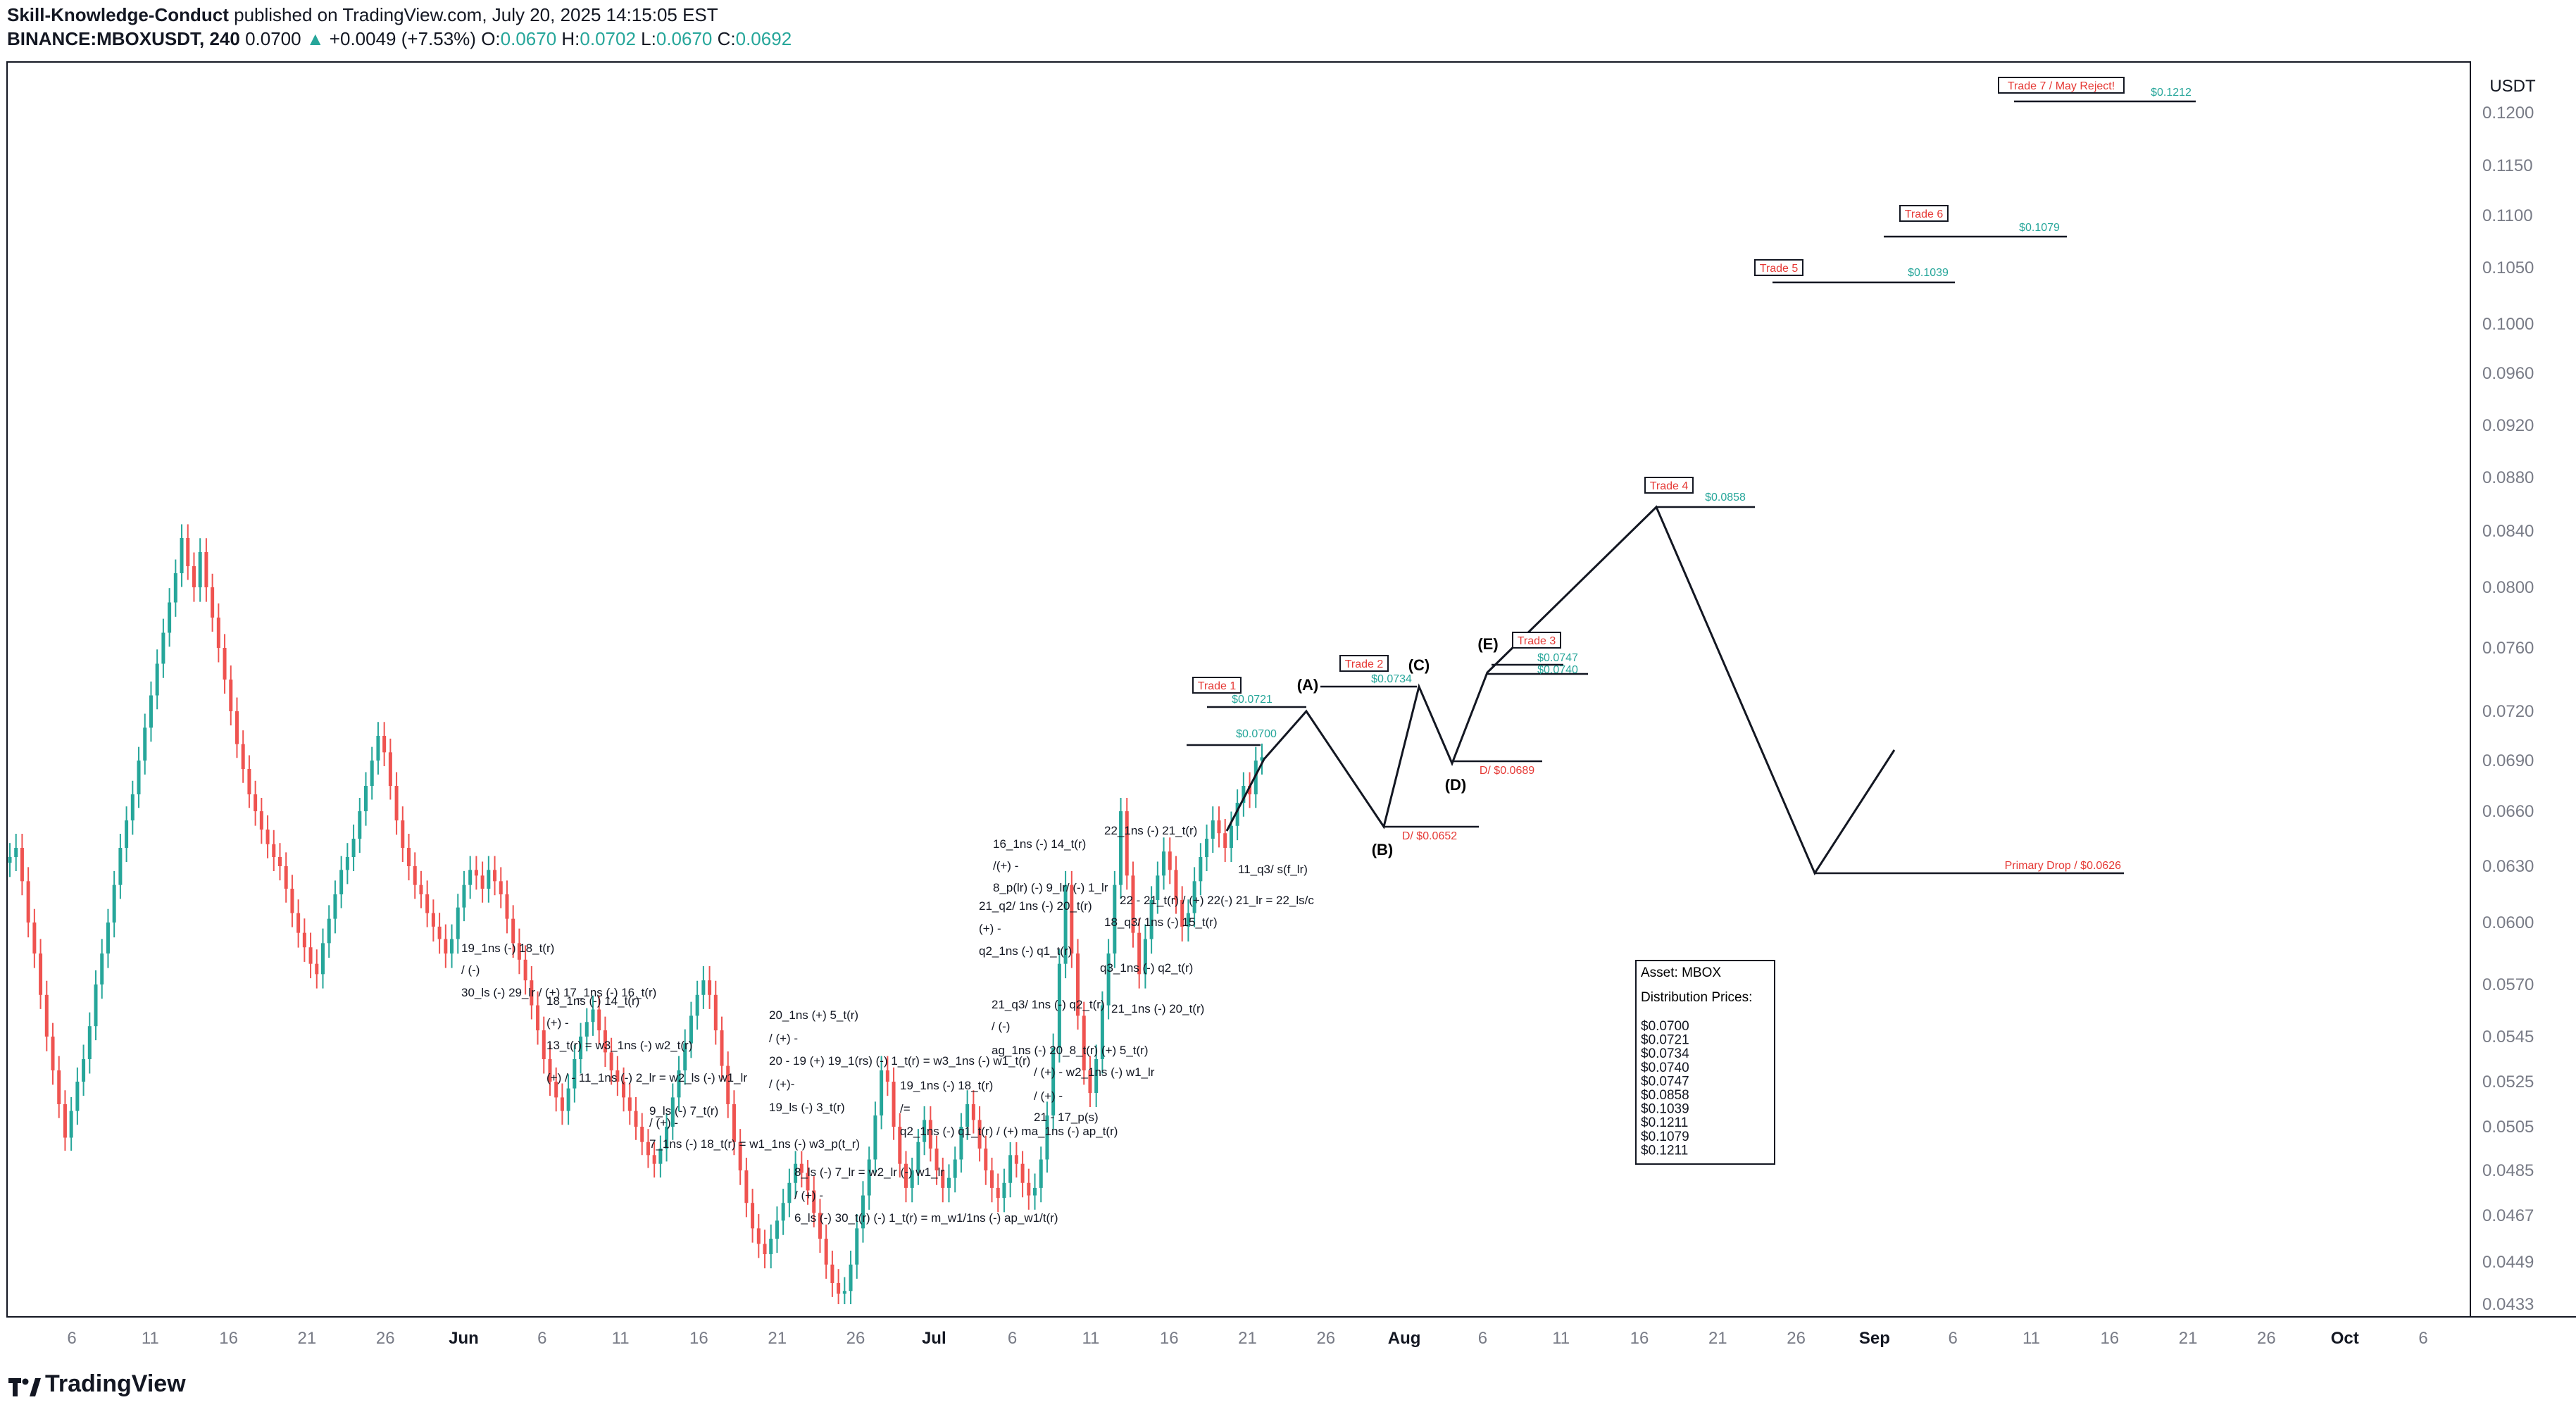 The width and height of the screenshot is (2576, 1407). I want to click on tradingview-branding: TradingView, so click(97, 1384).